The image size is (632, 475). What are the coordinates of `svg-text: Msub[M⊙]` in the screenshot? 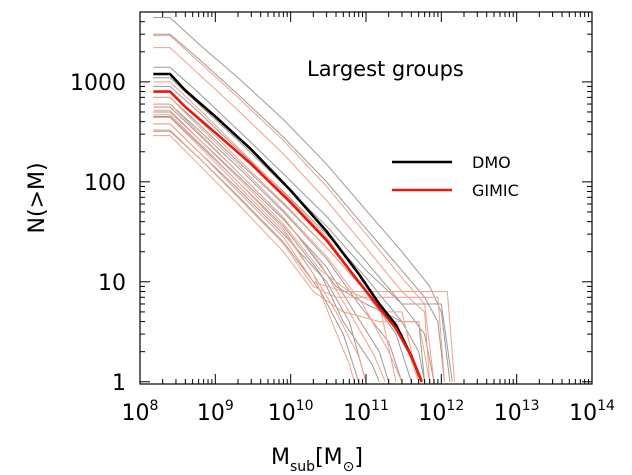 It's located at (317, 460).